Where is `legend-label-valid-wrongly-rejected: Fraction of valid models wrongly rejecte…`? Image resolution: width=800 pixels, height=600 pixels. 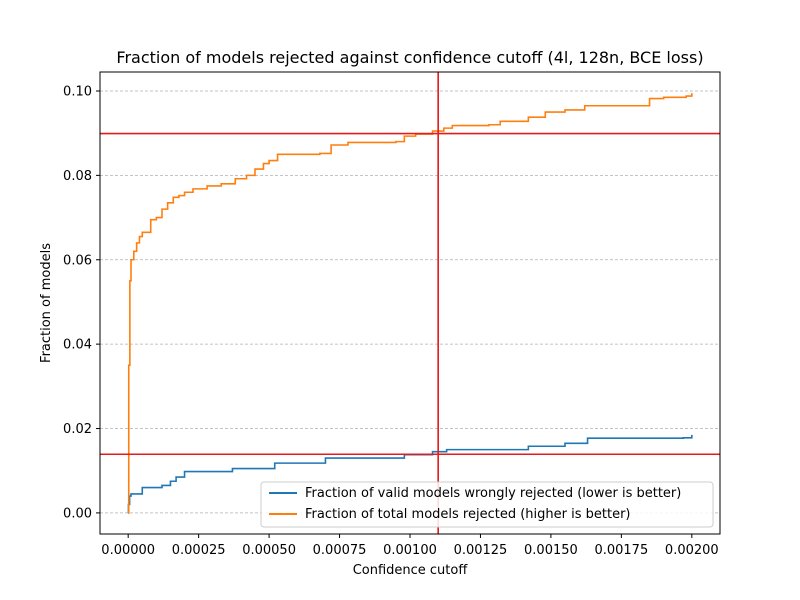 legend-label-valid-wrongly-rejected: Fraction of valid models wrongly rejecte… is located at coordinates (493, 493).